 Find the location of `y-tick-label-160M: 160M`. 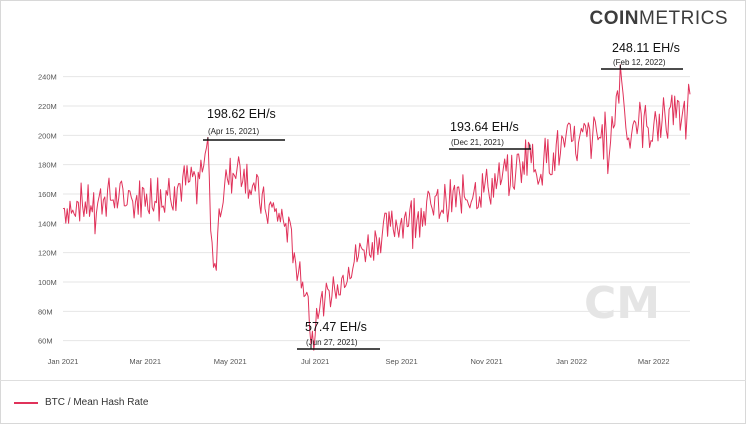

y-tick-label-160M: 160M is located at coordinates (47, 194).